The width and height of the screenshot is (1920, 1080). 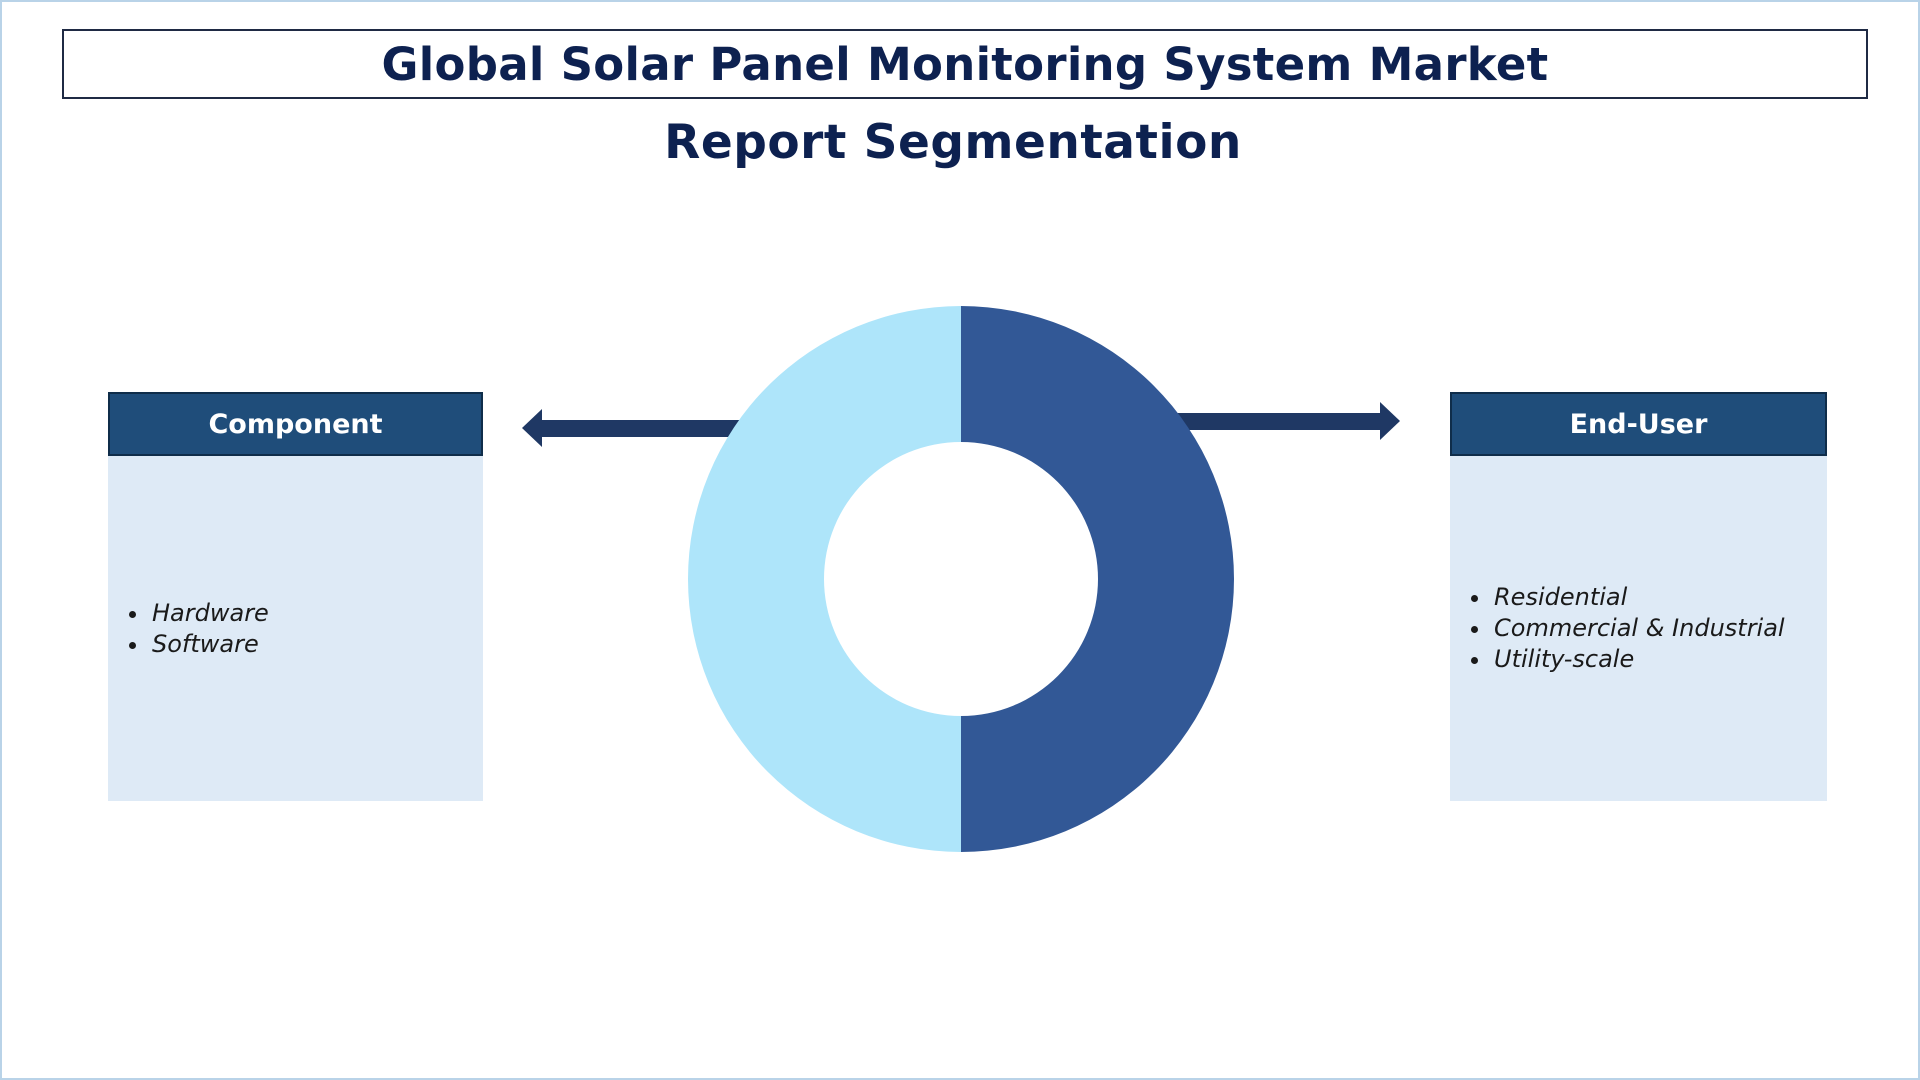 What do you see at coordinates (1659, 628) in the screenshot?
I see `list-item: Commercial & Industrial` at bounding box center [1659, 628].